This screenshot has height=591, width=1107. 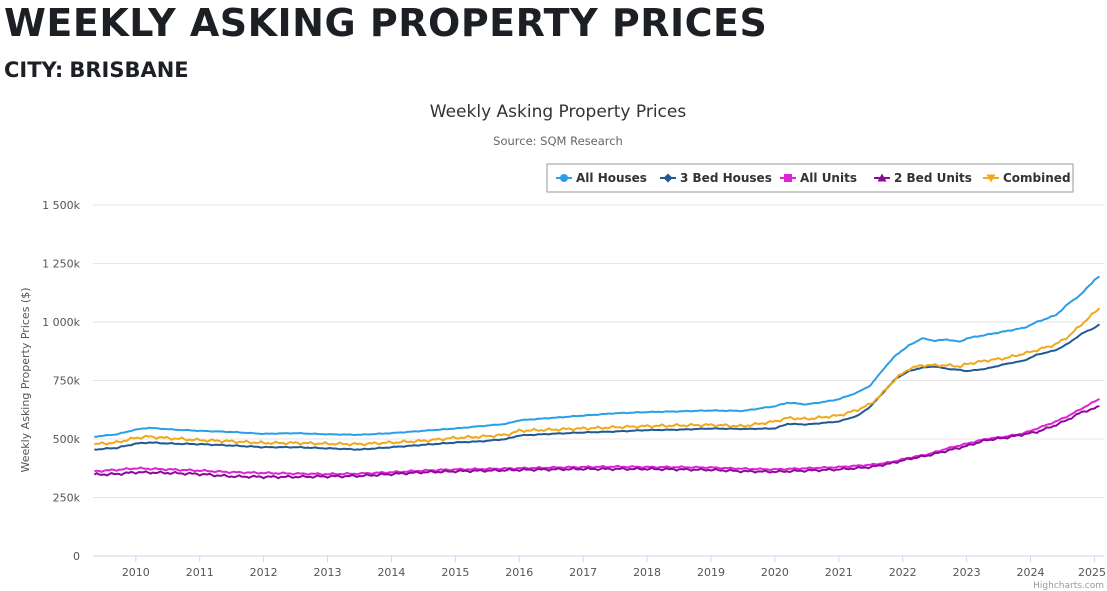 I want to click on legend-item-all-units: All Units, so click(x=818, y=178).